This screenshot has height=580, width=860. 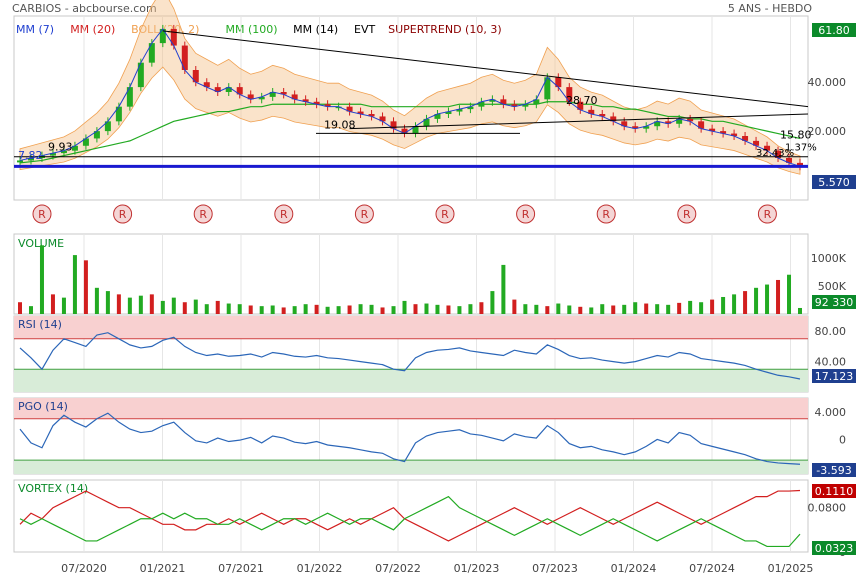 I want to click on pgo-line, so click(x=410, y=438).